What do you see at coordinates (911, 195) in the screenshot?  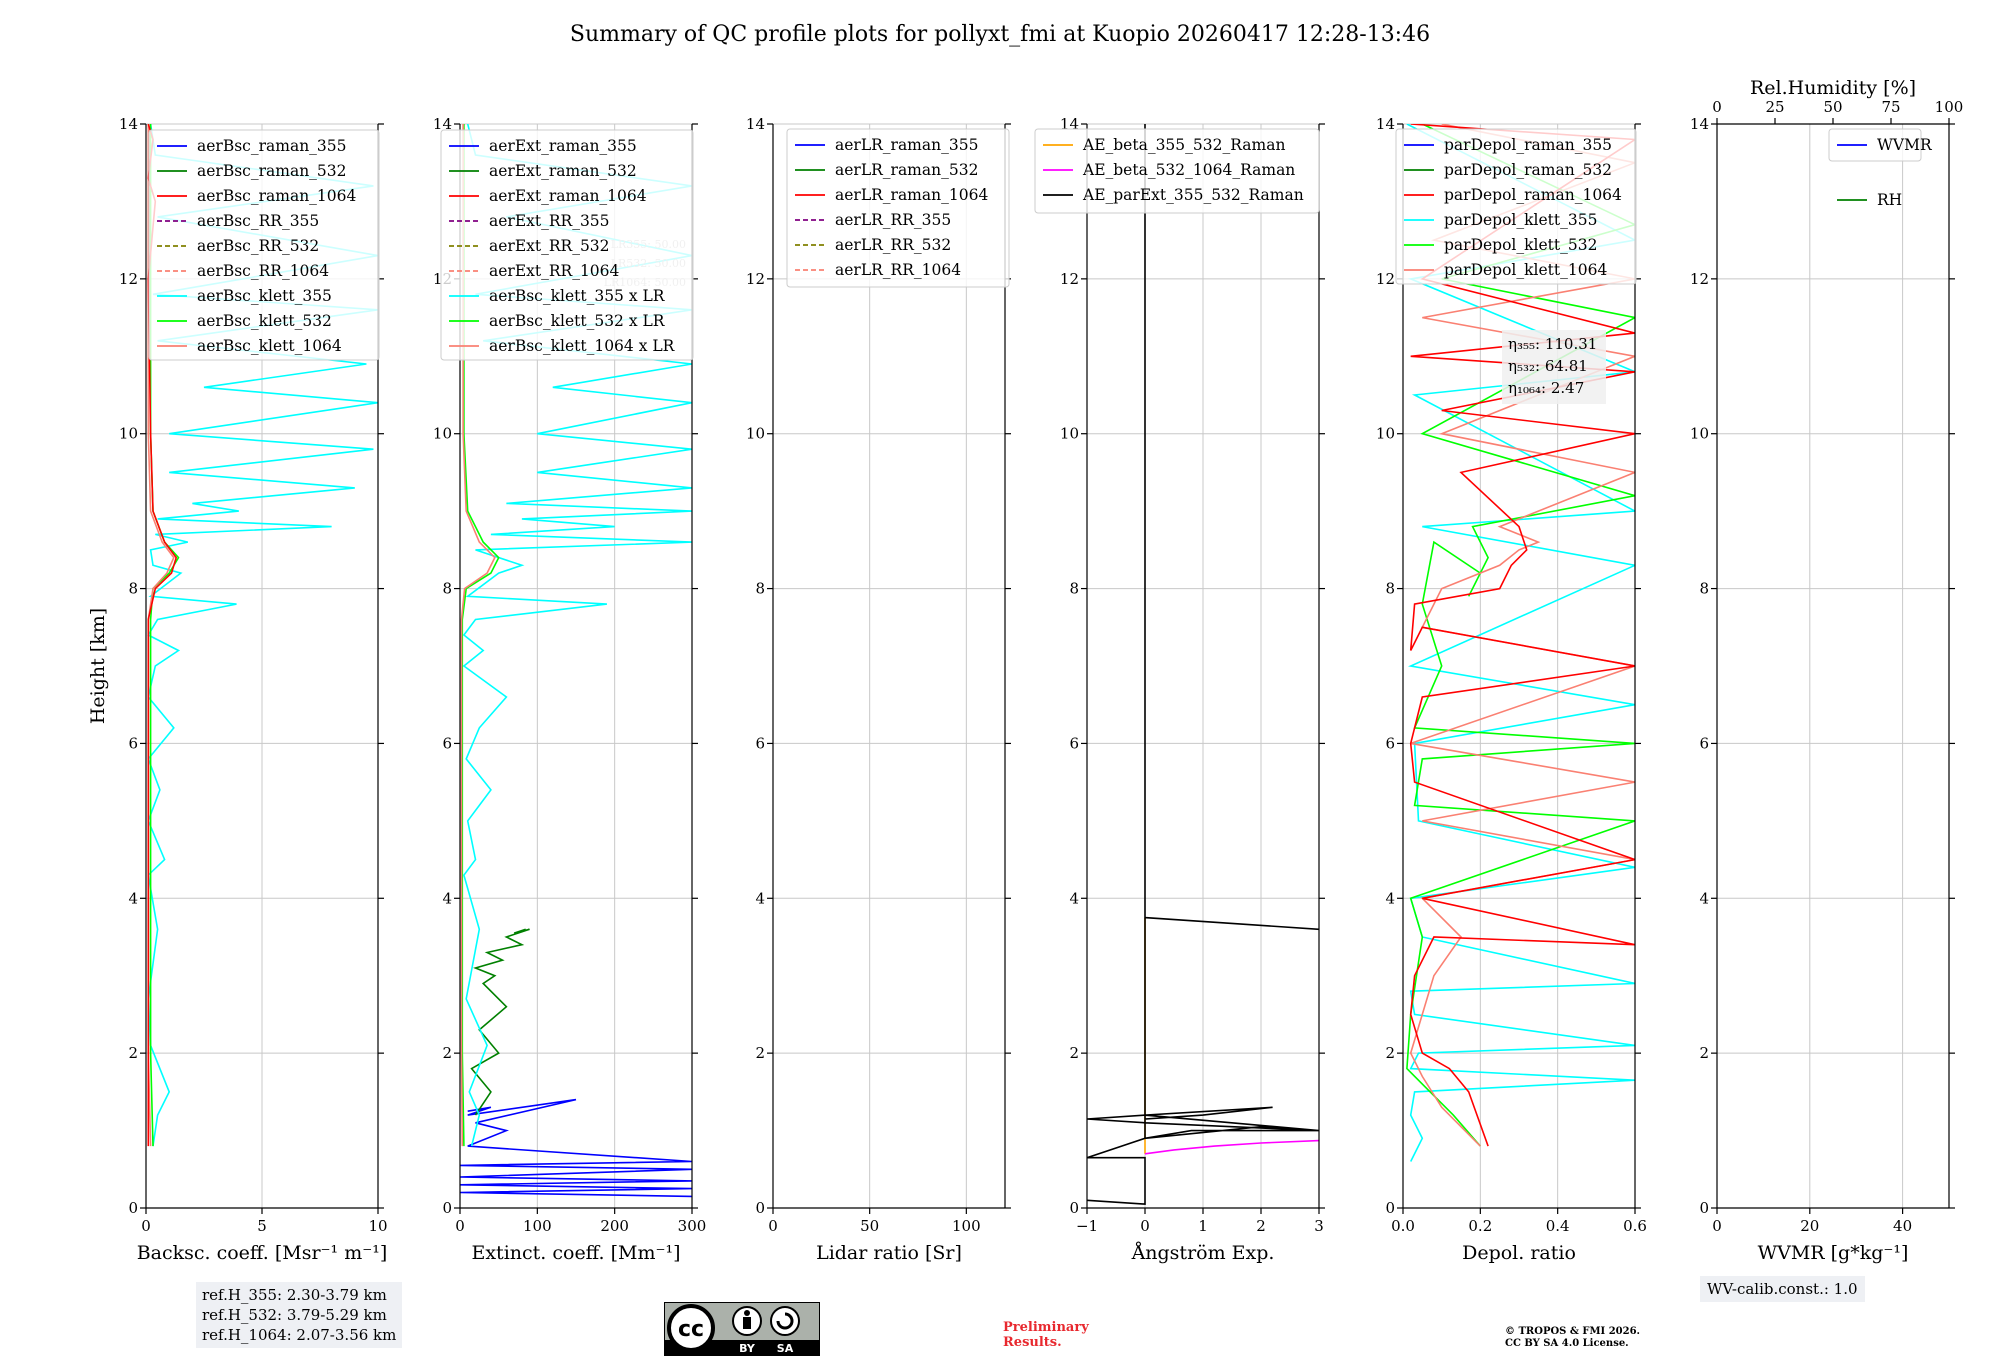 I see `legend-label: aerLR_raman_1064` at bounding box center [911, 195].